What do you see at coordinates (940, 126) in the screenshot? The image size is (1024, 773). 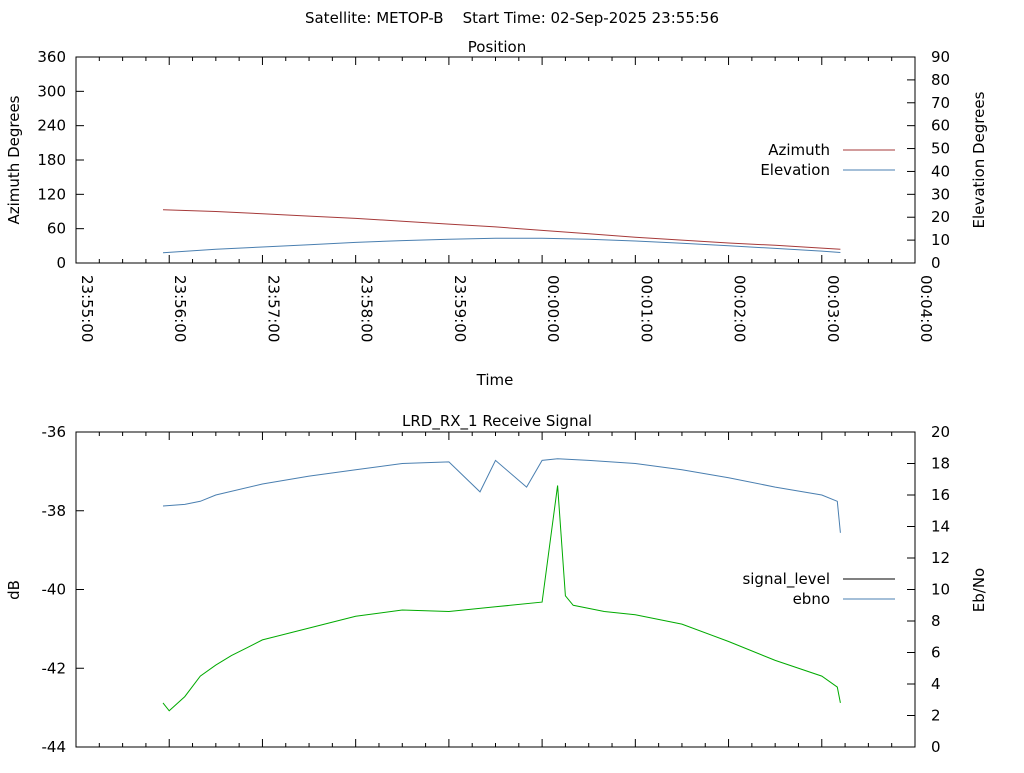 I see `right-tick-label: 60` at bounding box center [940, 126].